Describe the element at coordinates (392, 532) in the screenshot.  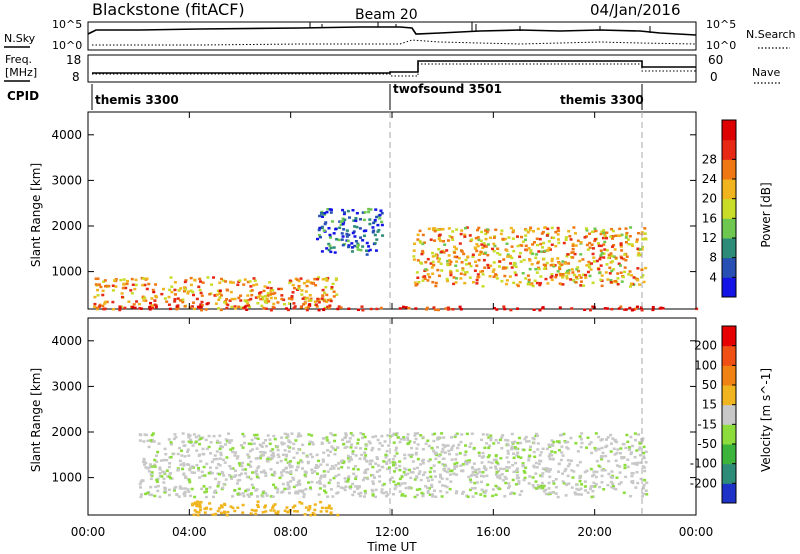
I see `x-tick-label: 12:00` at that location.